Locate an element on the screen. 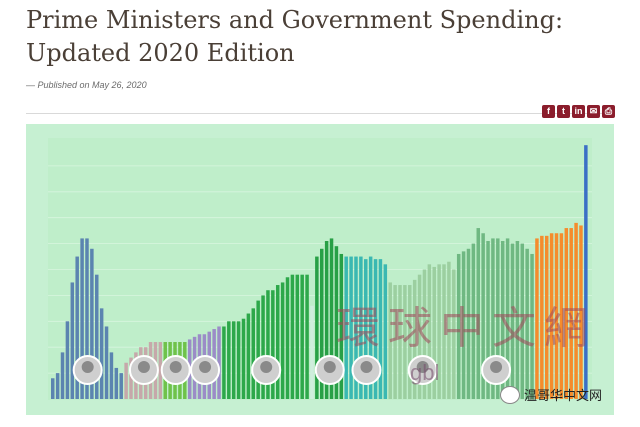  portraits is located at coordinates (292, 370).